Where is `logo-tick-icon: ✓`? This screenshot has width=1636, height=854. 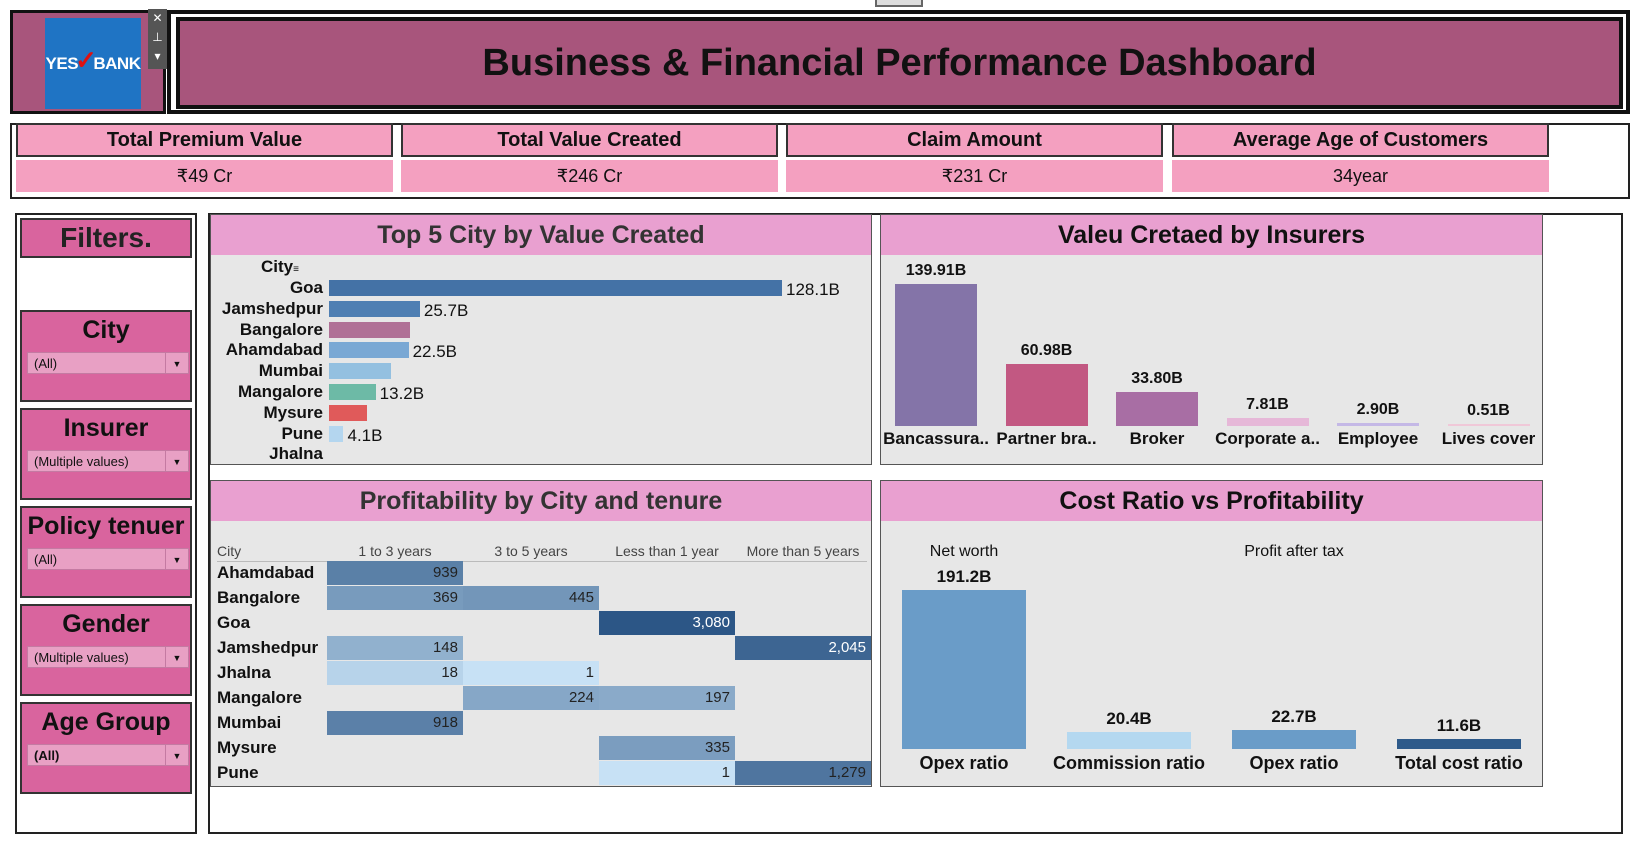
logo-tick-icon: ✓ is located at coordinates (86, 60).